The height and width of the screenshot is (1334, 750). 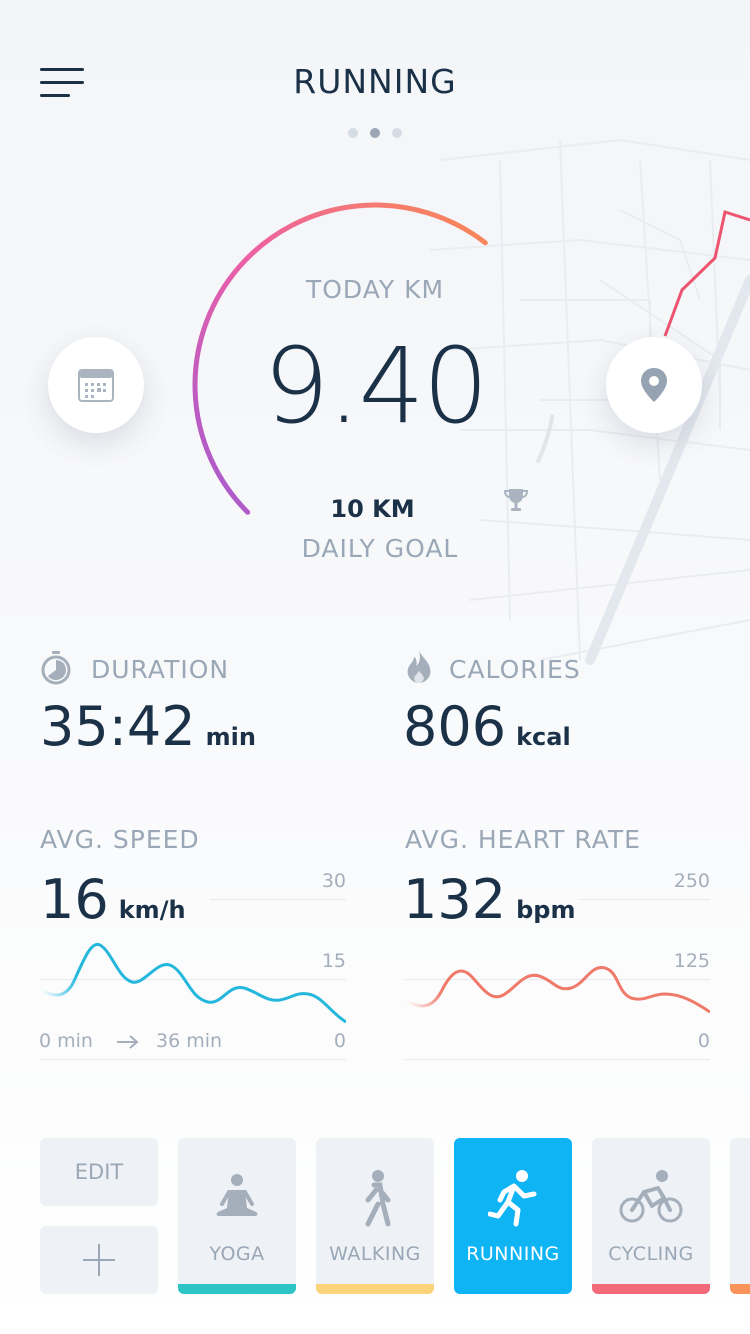 I want to click on daily-goal-value: 10 KM, so click(x=372, y=509).